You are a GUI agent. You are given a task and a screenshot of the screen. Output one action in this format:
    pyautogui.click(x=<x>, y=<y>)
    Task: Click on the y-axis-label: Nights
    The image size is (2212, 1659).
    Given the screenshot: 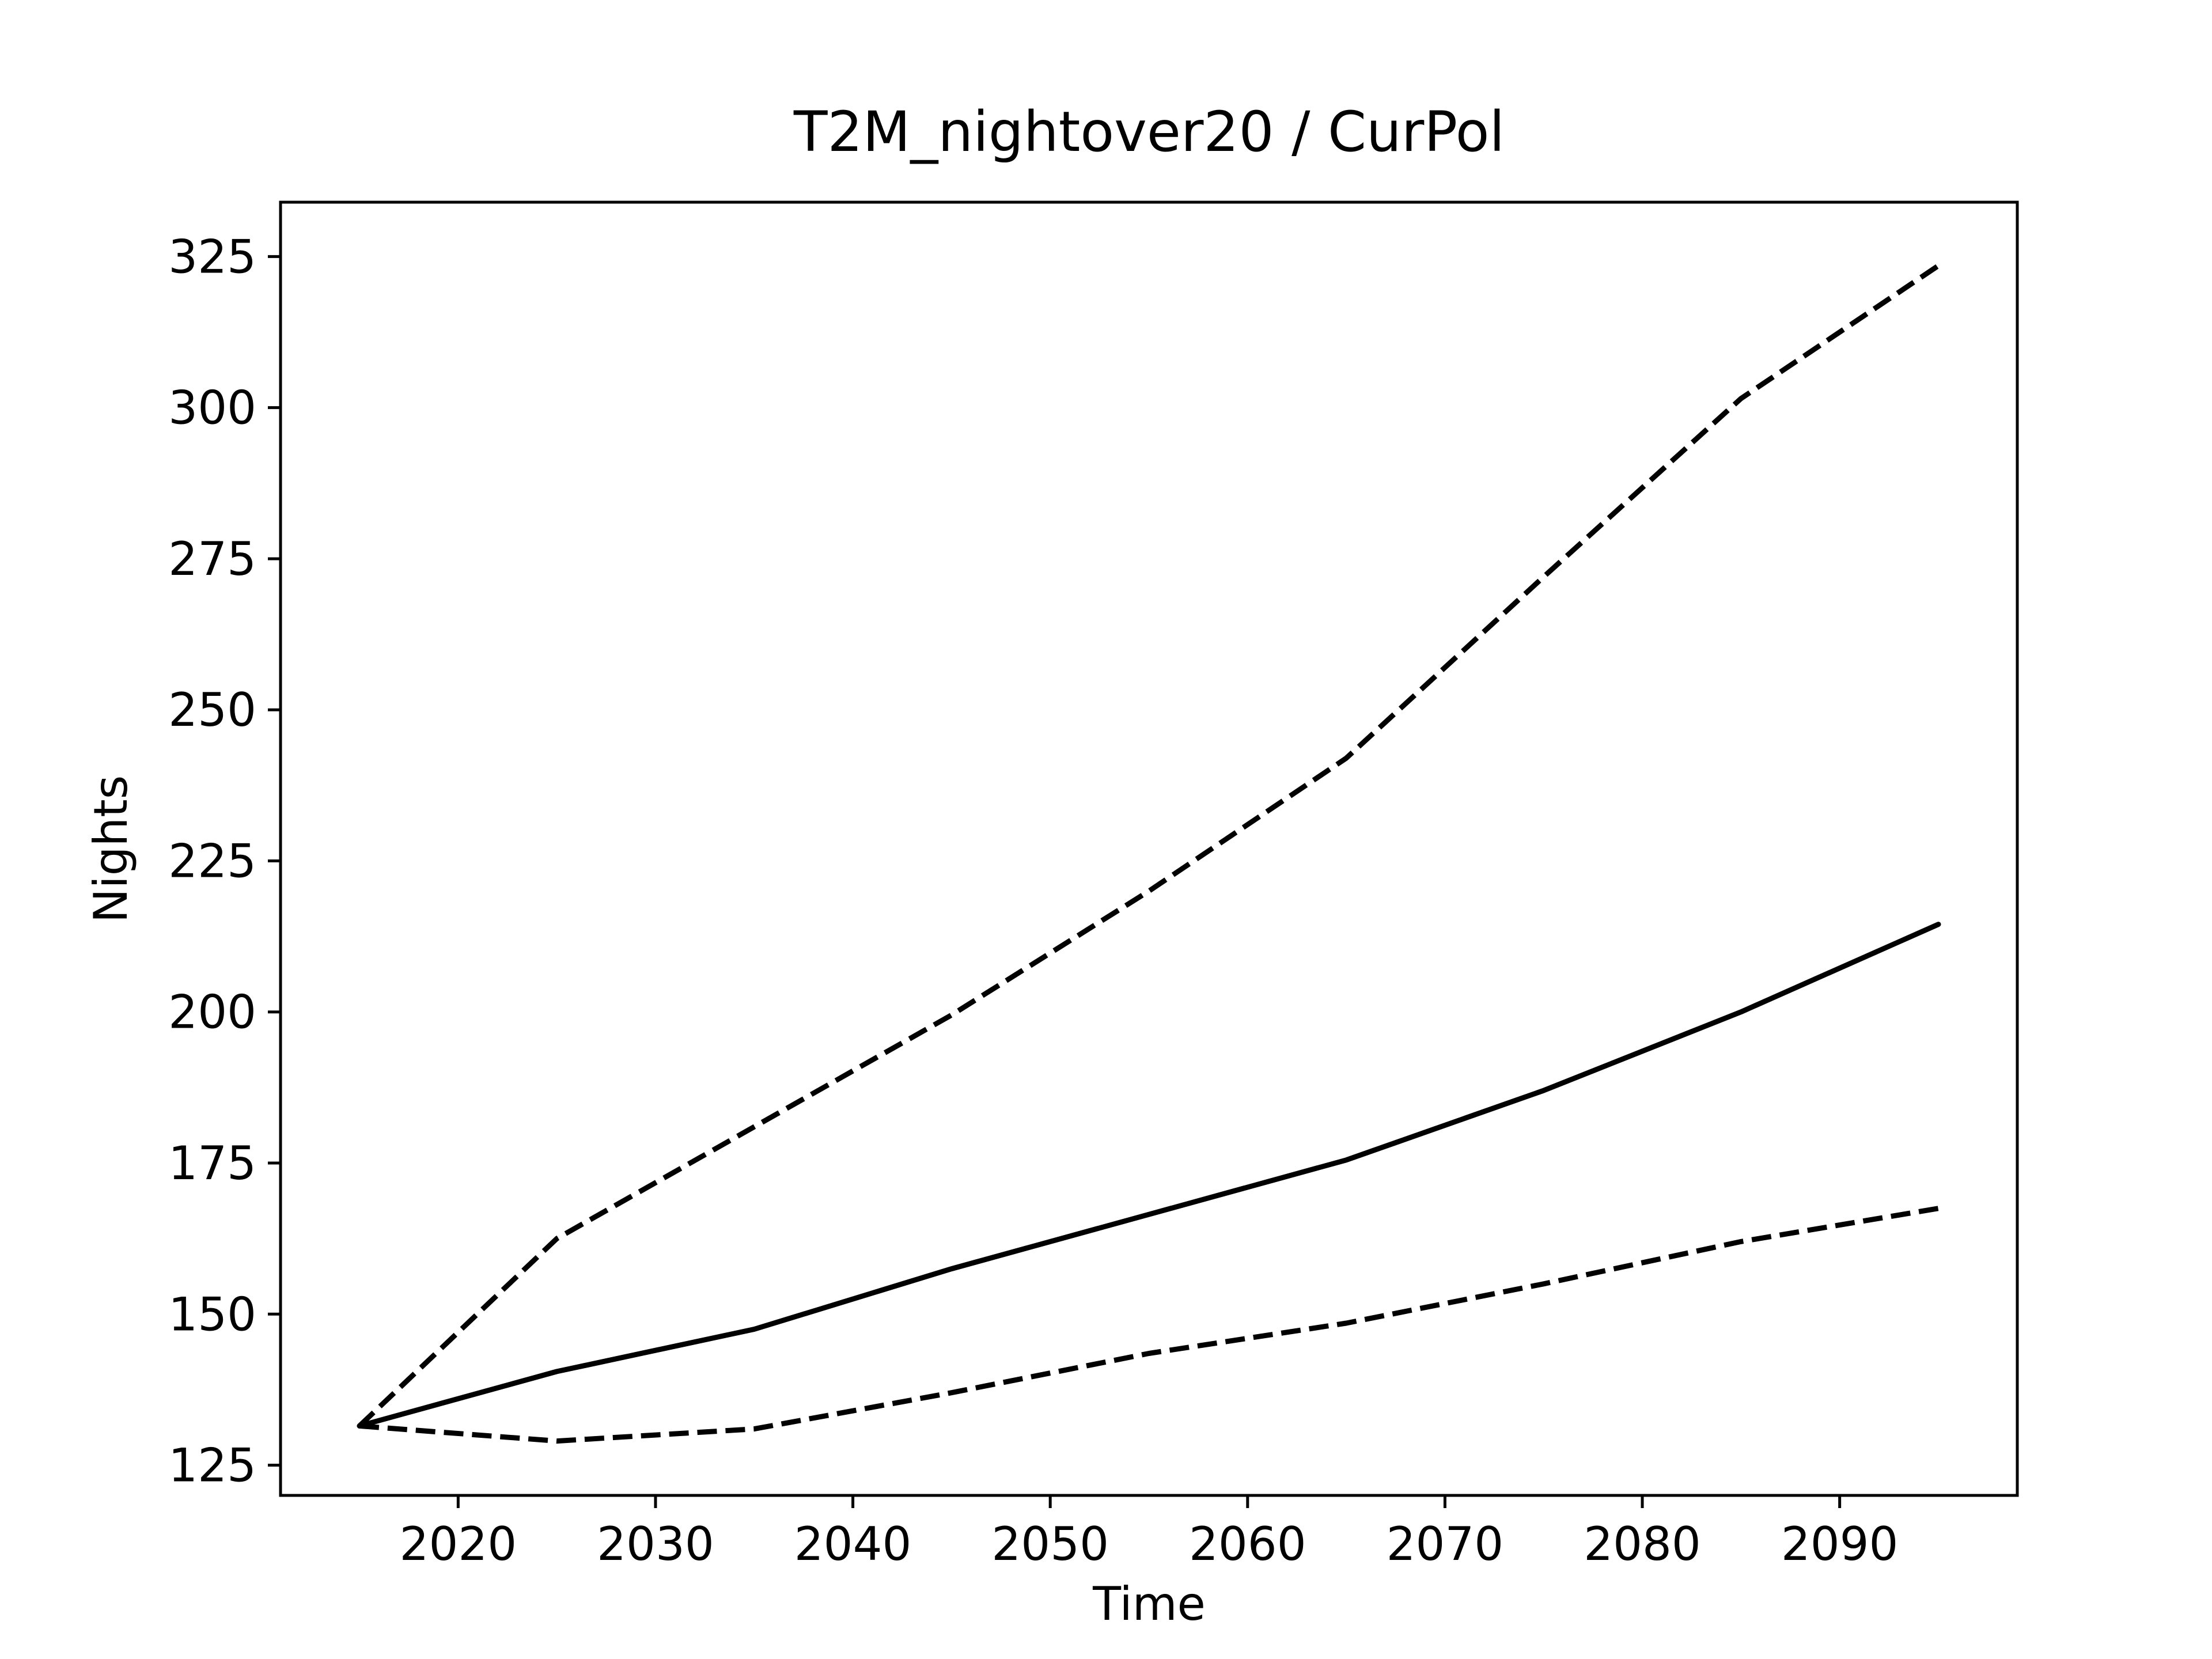 What is the action you would take?
    pyautogui.click(x=111, y=849)
    